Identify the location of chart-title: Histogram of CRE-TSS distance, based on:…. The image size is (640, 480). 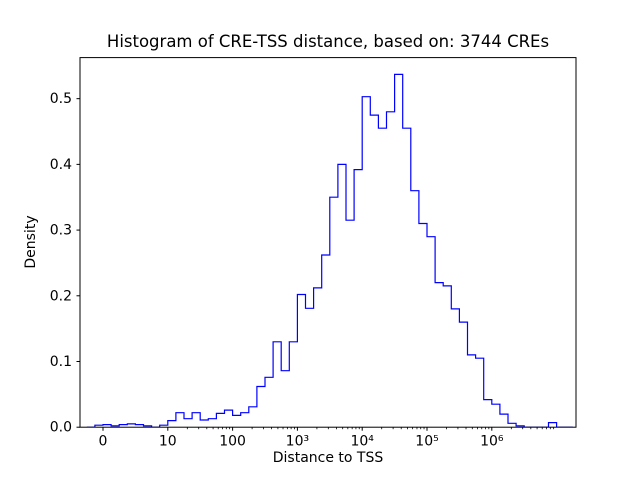
(328, 41).